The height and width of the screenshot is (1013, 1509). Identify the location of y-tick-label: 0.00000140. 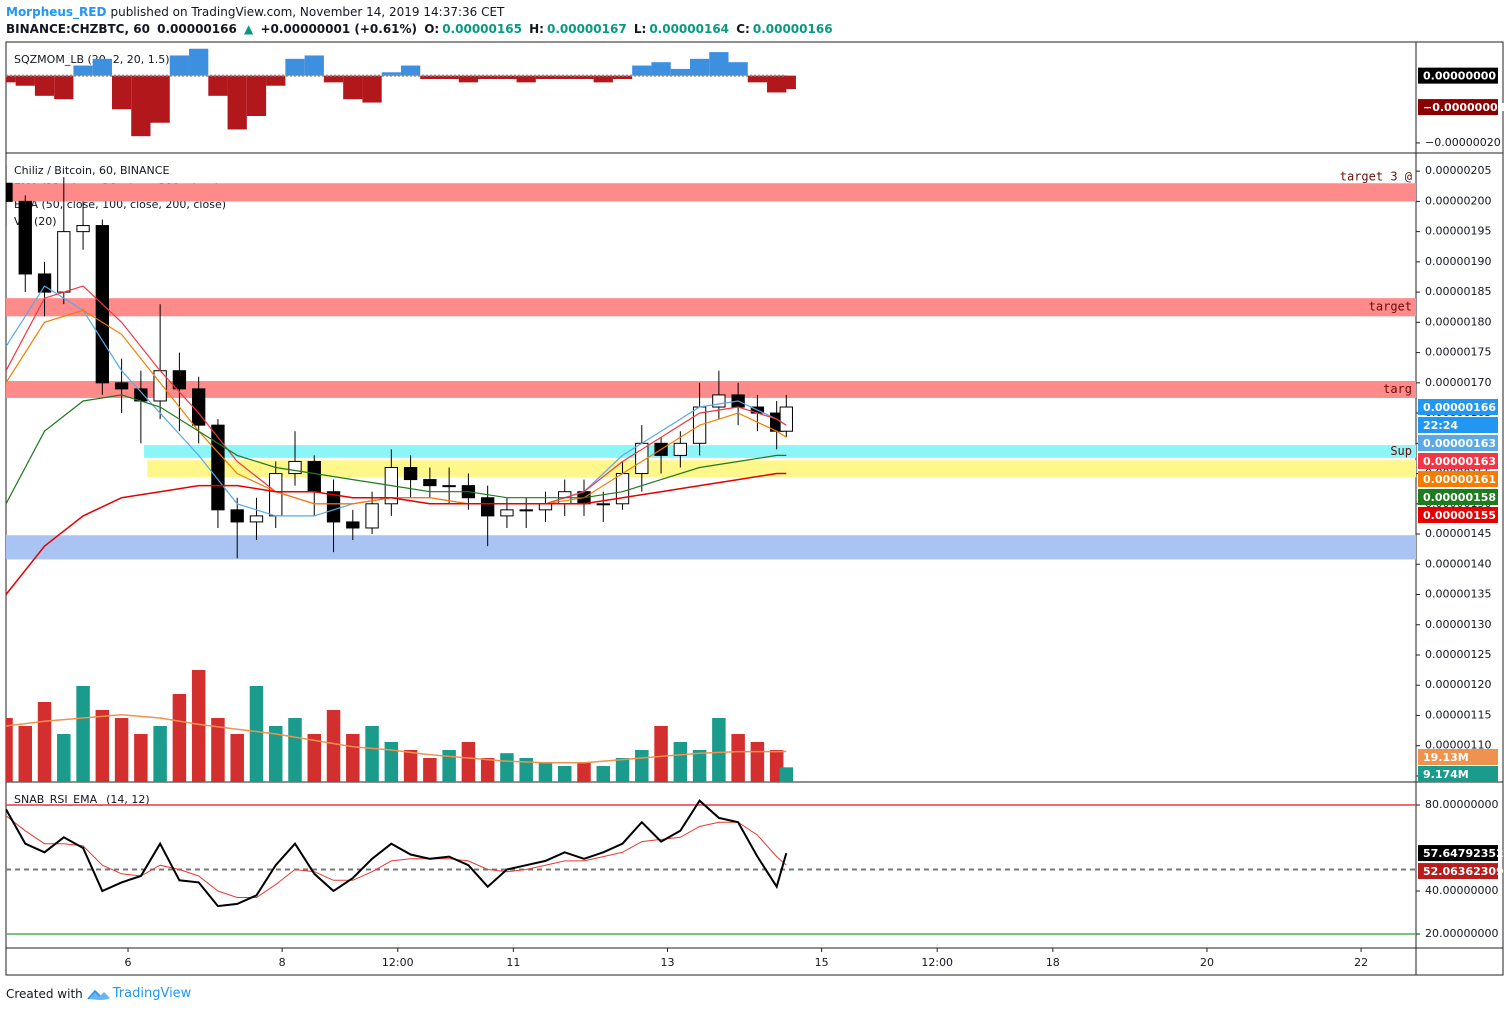
(1458, 563).